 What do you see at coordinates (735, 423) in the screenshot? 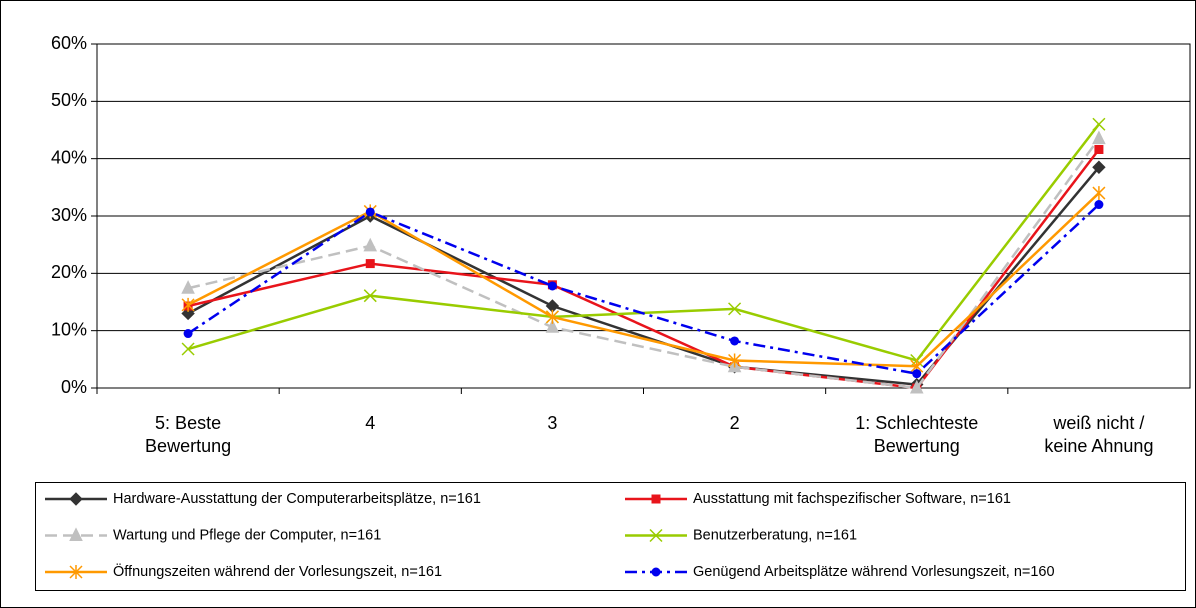
I see `x-tick-label: 2` at bounding box center [735, 423].